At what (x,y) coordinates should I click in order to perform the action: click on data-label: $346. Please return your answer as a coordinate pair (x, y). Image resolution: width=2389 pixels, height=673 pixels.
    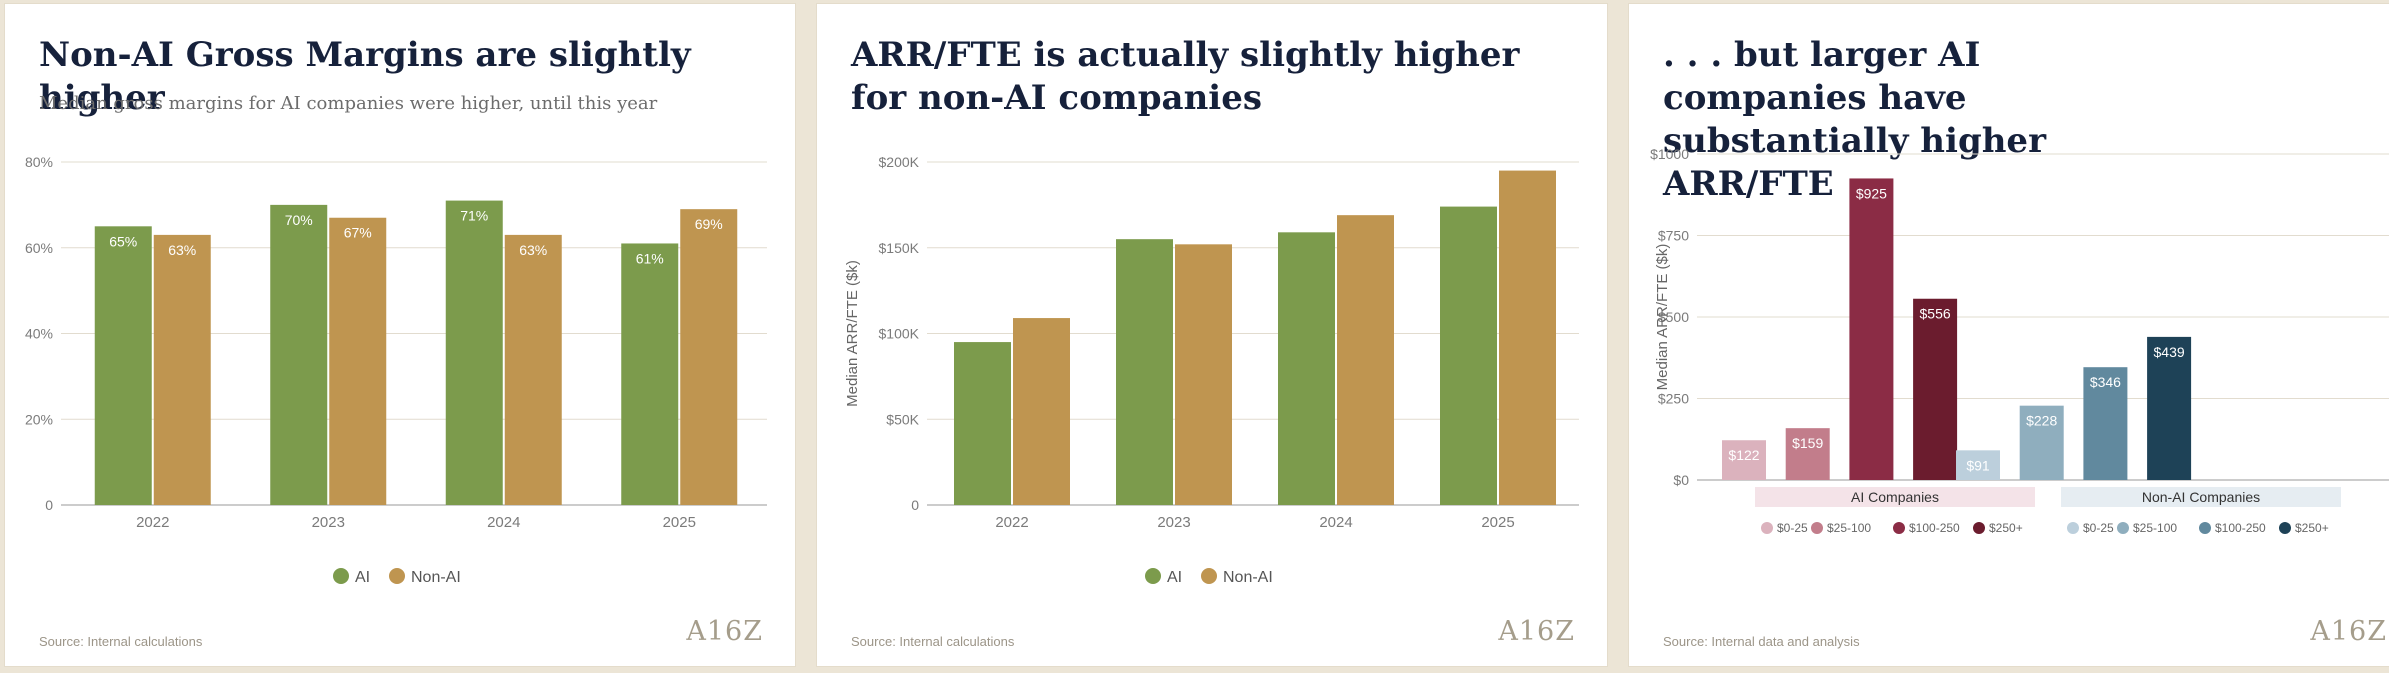
    Looking at the image, I should click on (2105, 382).